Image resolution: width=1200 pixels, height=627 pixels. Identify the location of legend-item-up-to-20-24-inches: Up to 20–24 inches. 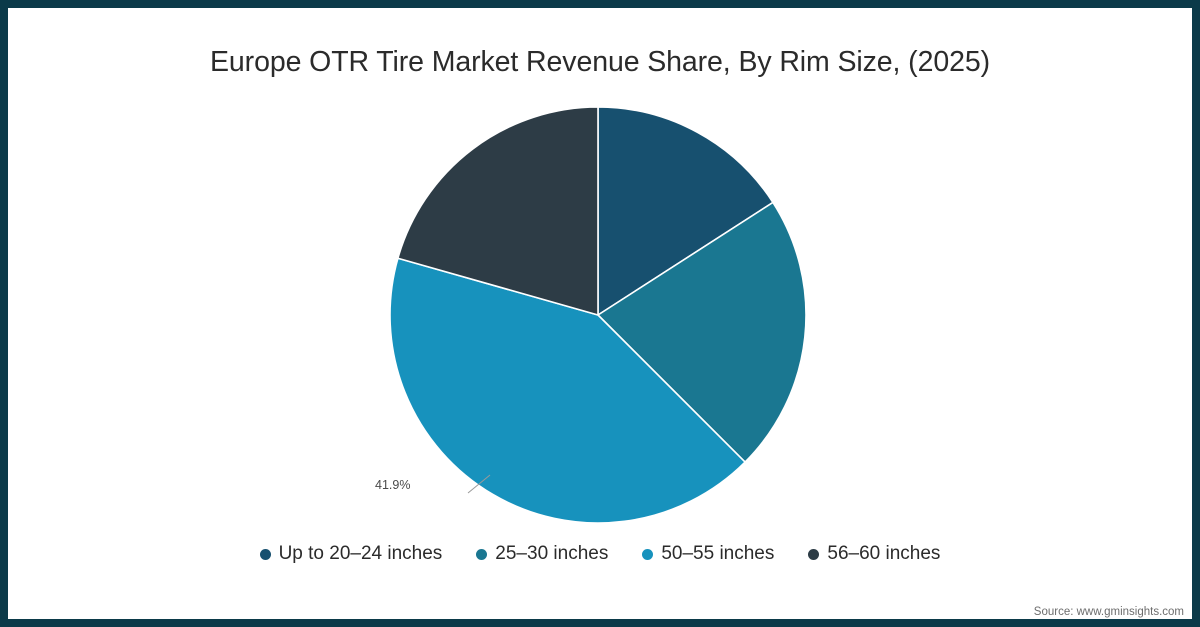
(351, 554).